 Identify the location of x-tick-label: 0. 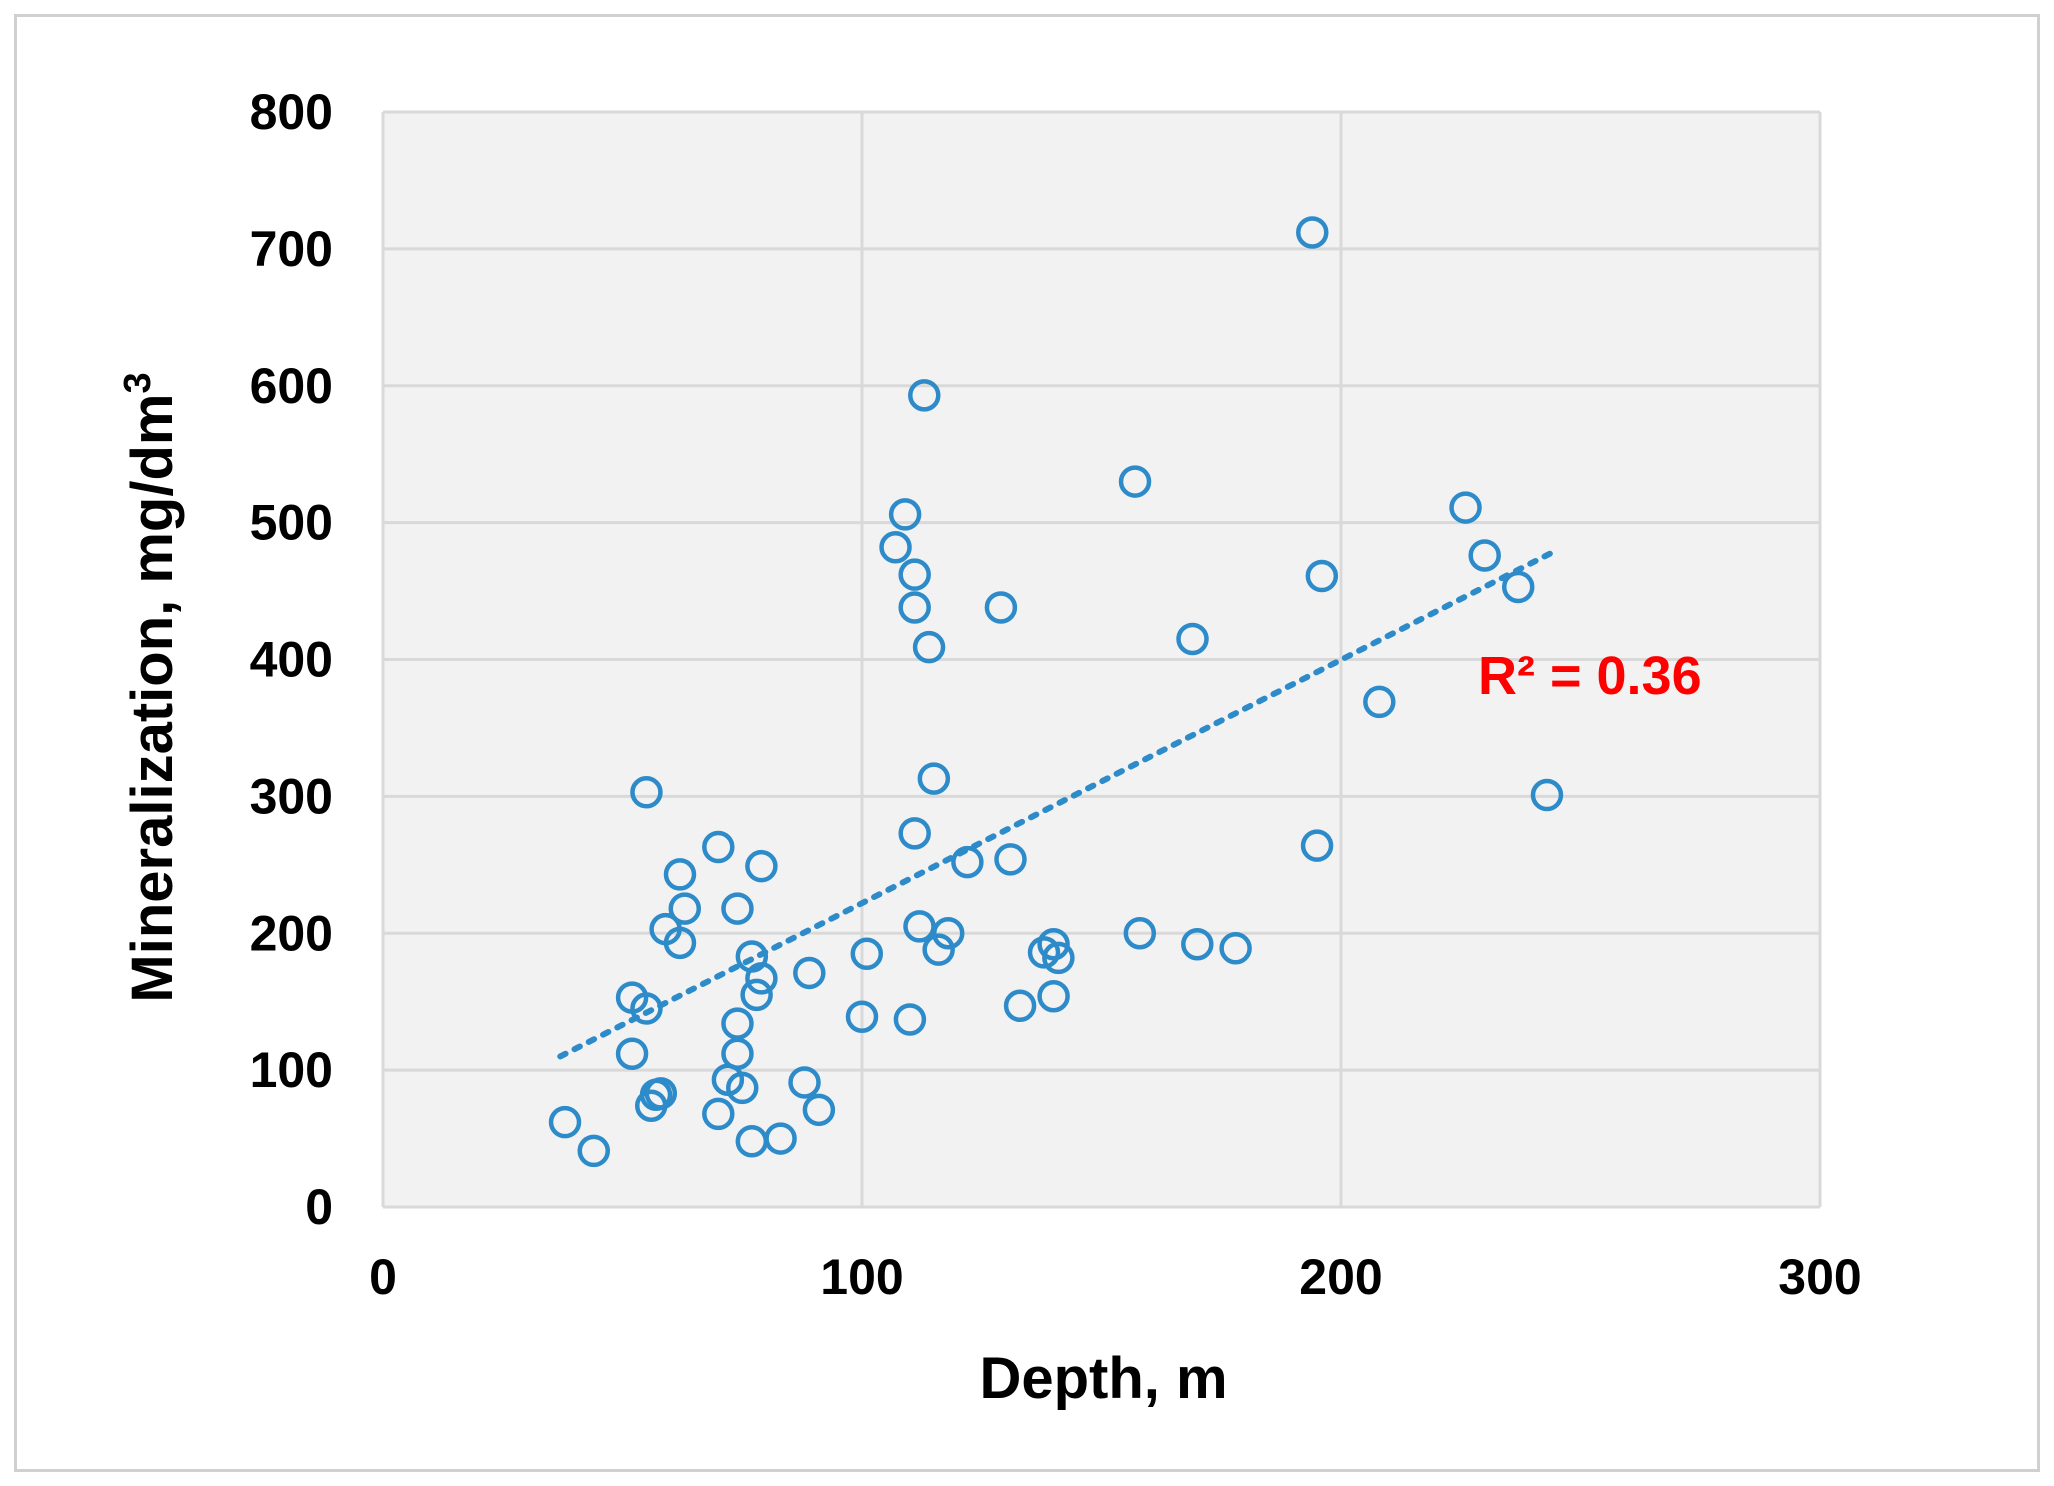
(383, 1277).